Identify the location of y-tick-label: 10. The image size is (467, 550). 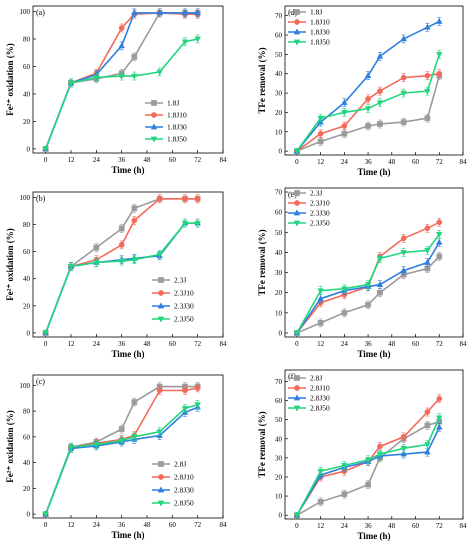
(279, 497).